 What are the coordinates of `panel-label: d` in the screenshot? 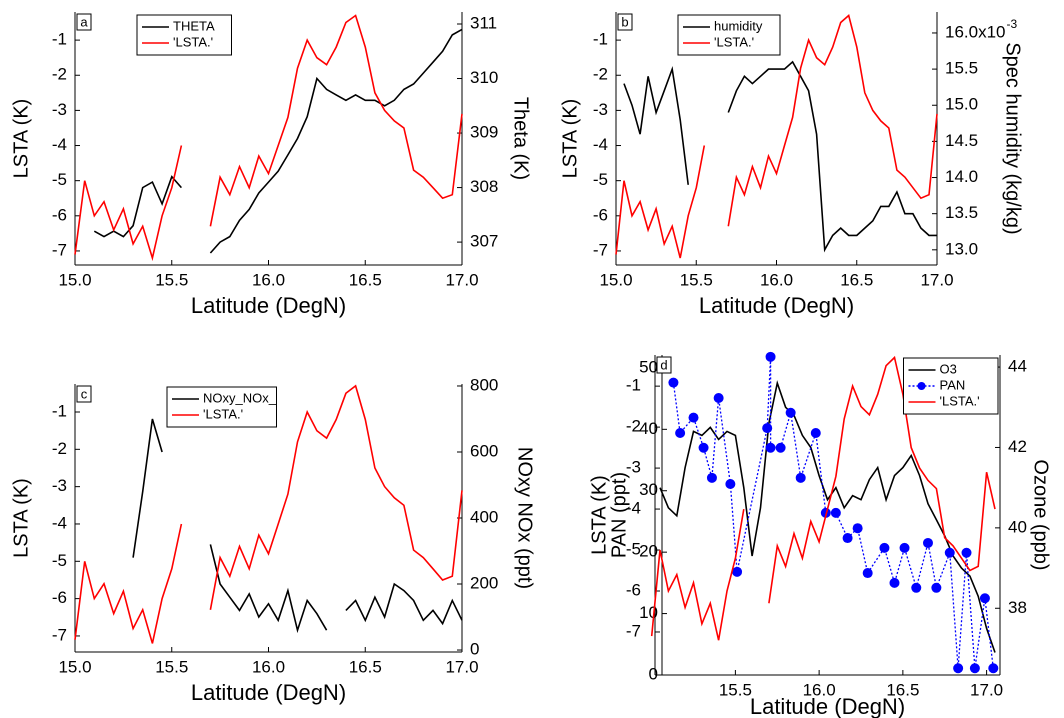 It's located at (663, 364).